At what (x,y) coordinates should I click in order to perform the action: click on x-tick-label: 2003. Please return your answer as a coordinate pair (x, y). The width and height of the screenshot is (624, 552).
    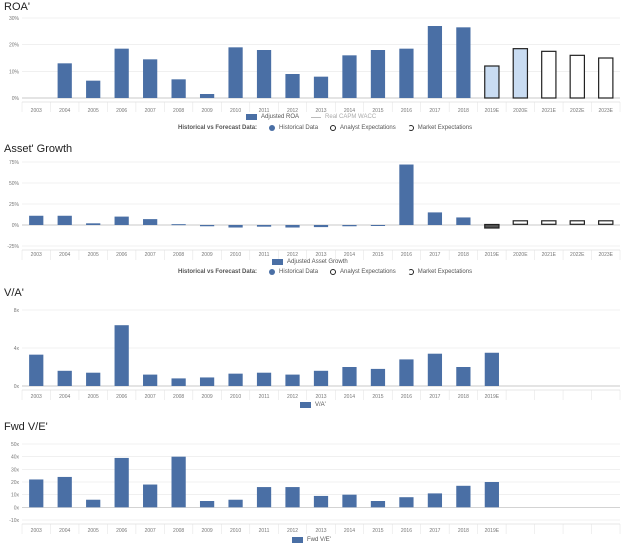
    Looking at the image, I should click on (36, 255).